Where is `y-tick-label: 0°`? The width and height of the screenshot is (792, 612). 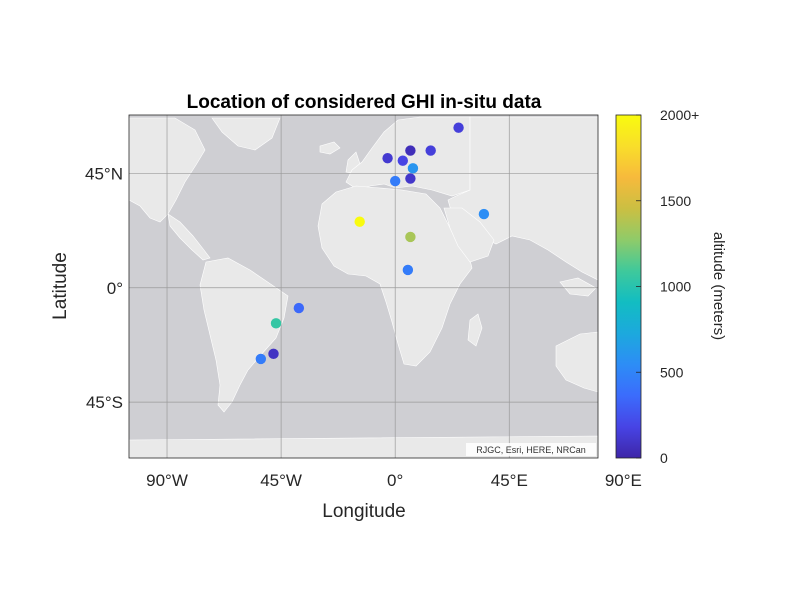
y-tick-label: 0° is located at coordinates (115, 288).